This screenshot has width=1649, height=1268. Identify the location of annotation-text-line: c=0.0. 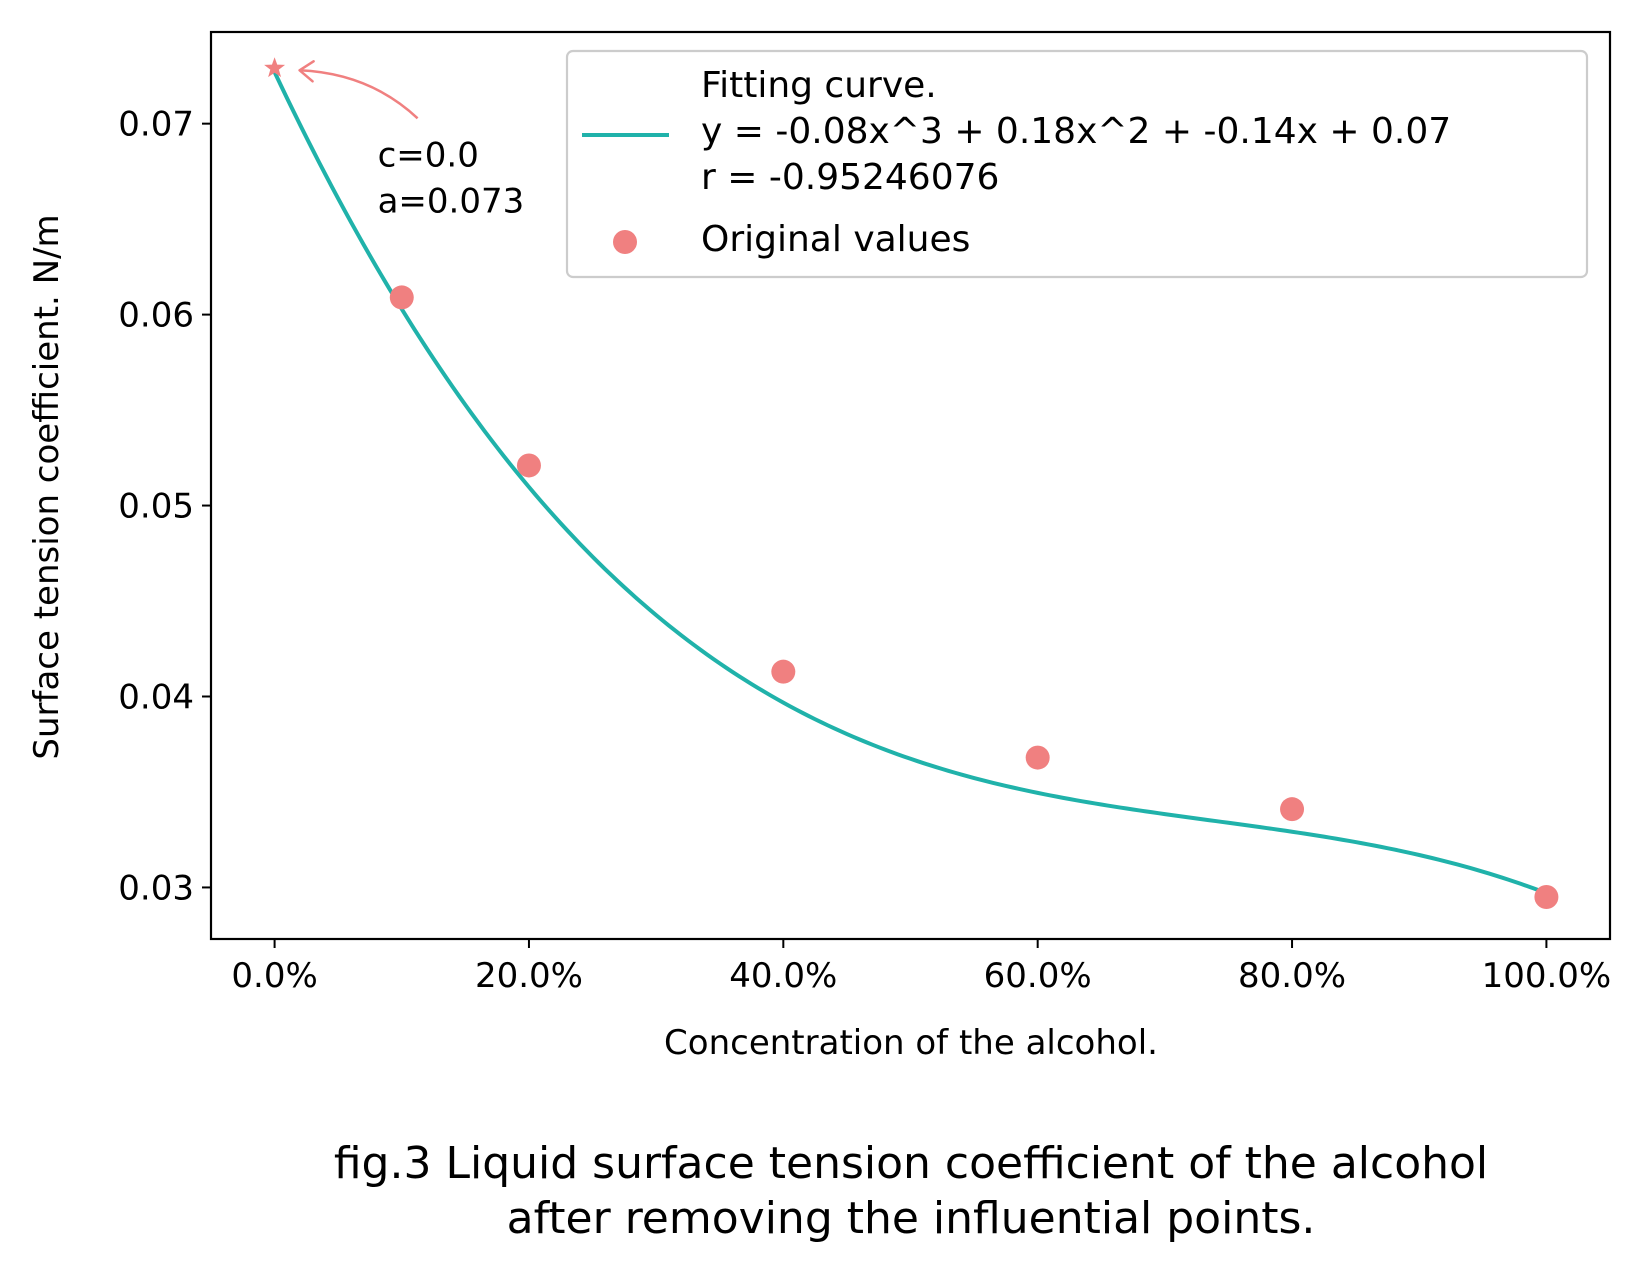
(428, 155).